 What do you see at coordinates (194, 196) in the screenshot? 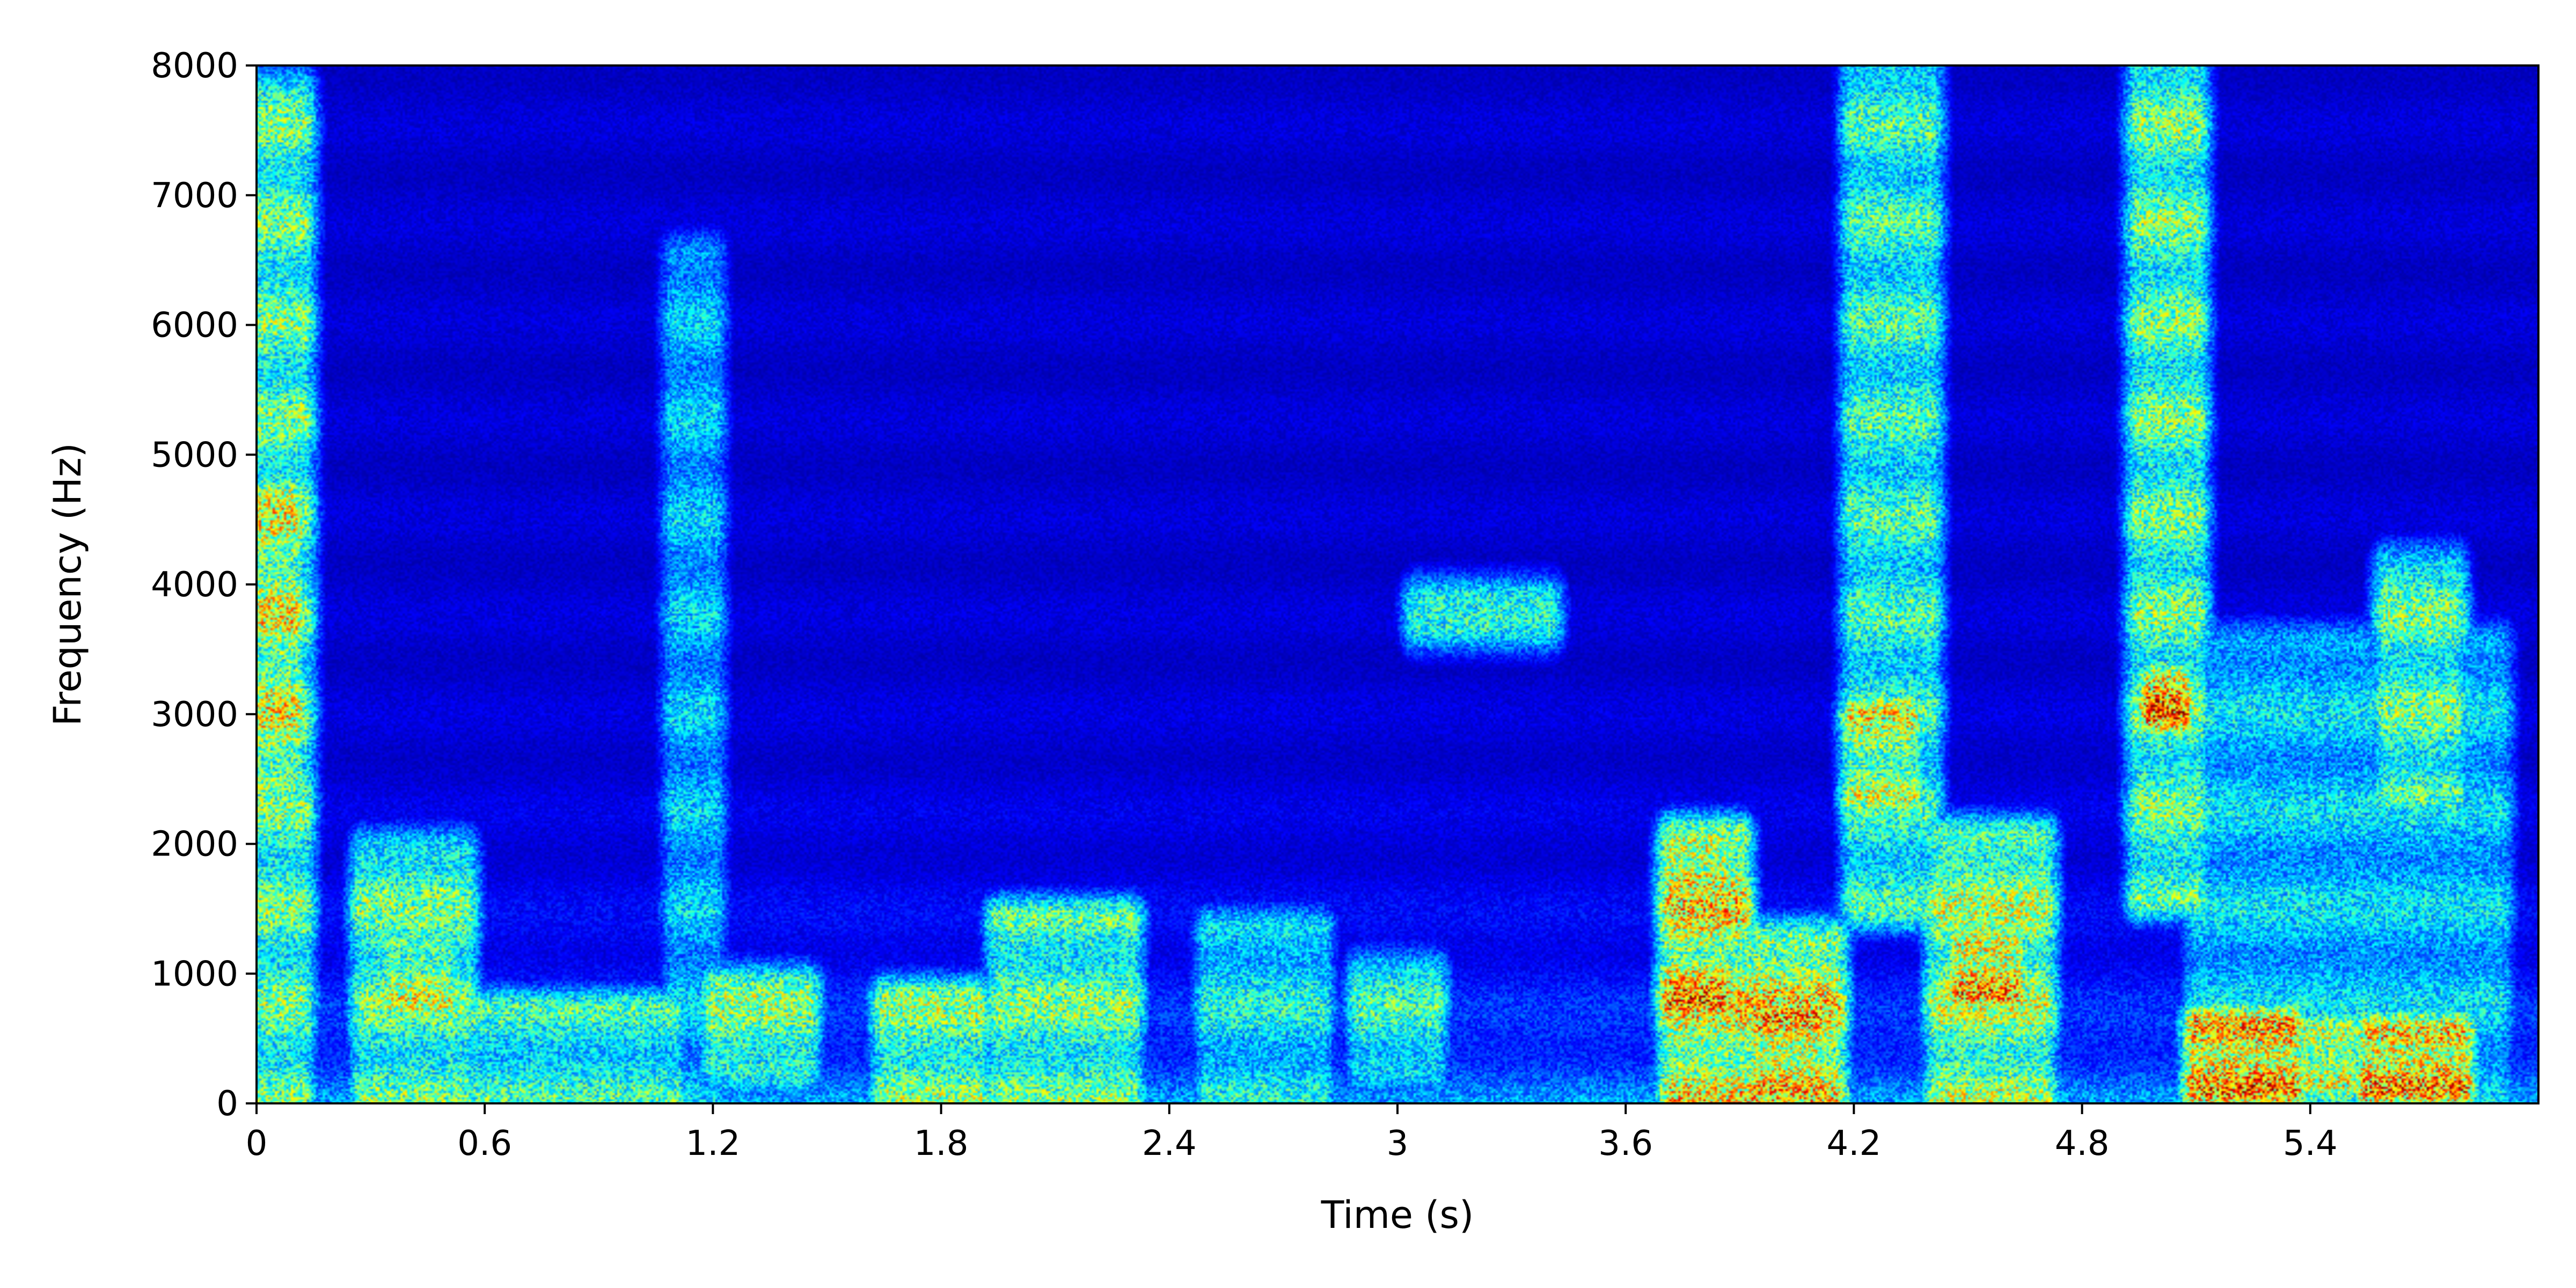
I see `y-tick-label: 7000` at bounding box center [194, 196].